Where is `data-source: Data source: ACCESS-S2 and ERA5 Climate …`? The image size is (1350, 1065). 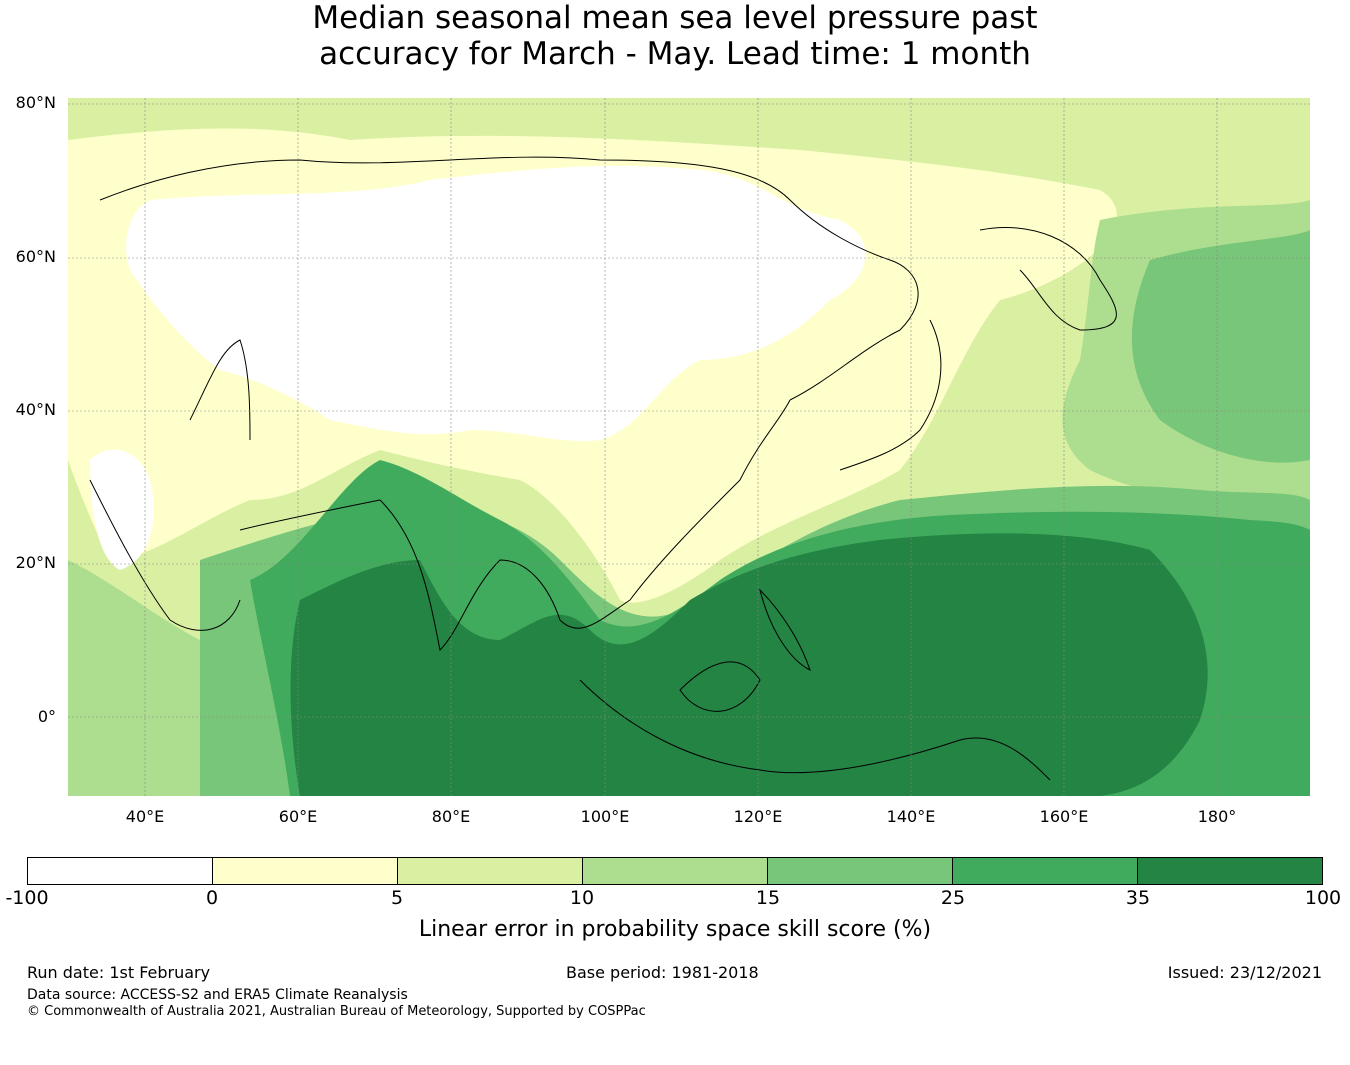
data-source: Data source: ACCESS-S2 and ERA5 Climate … is located at coordinates (217, 995).